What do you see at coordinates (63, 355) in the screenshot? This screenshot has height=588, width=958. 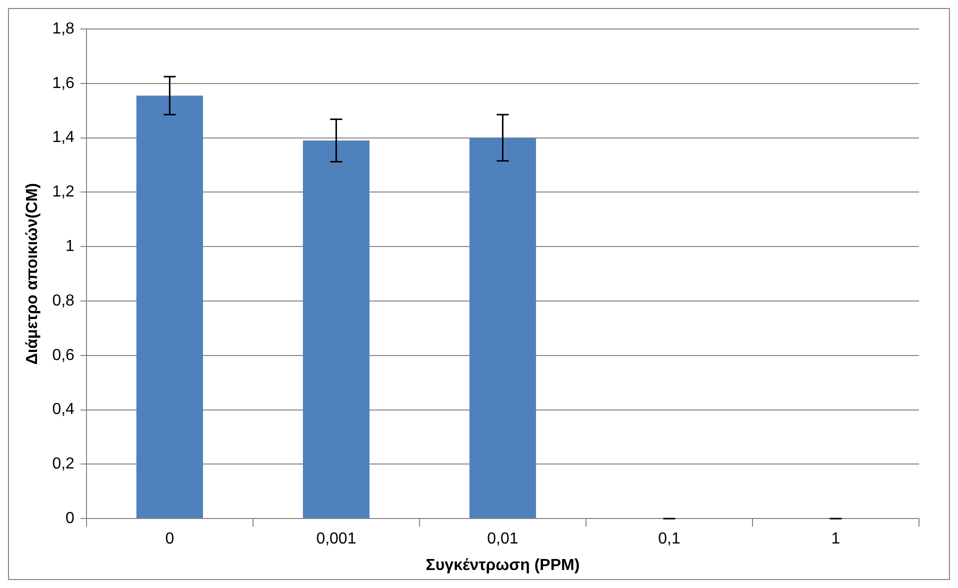 I see `y-tick-label: 0,6` at bounding box center [63, 355].